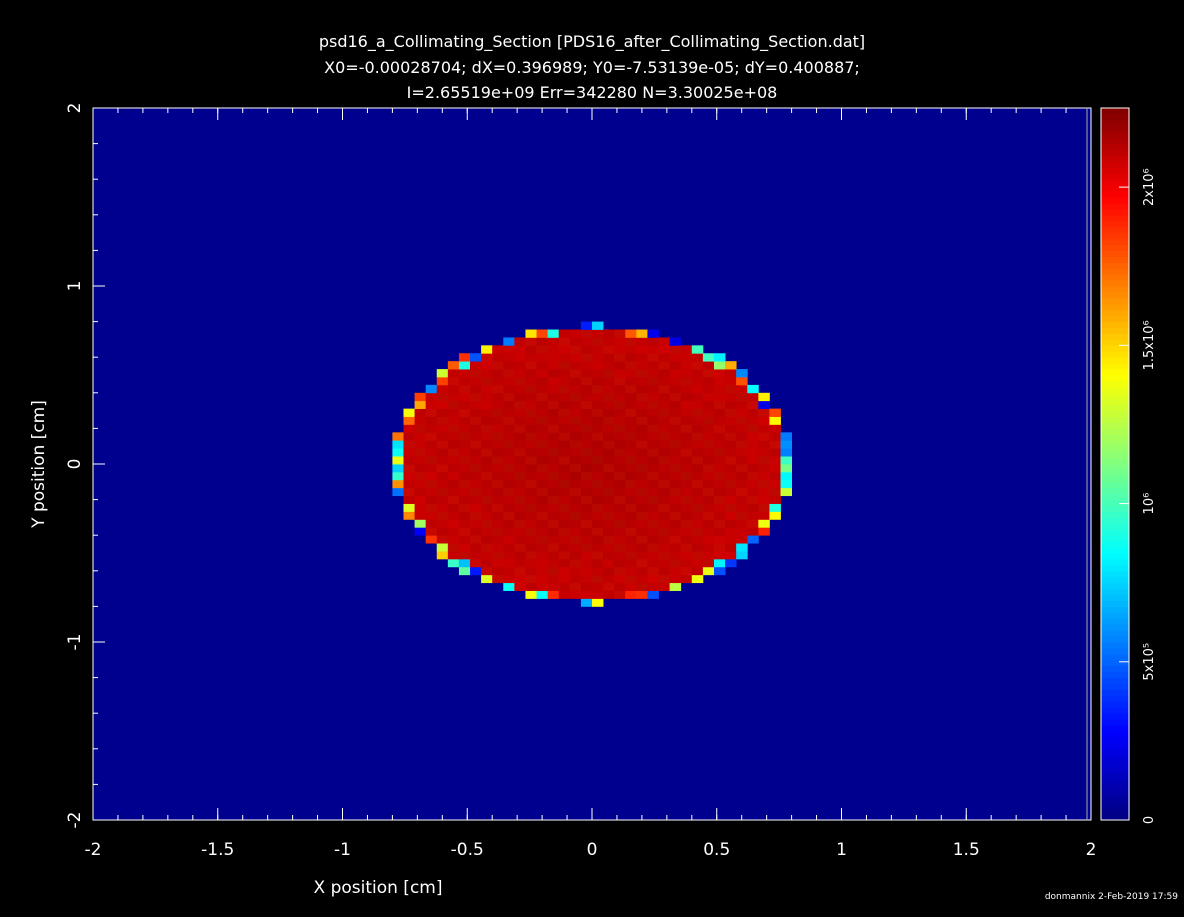 This screenshot has width=1184, height=917. I want to click on x-tick-label: 0.5, so click(716, 850).